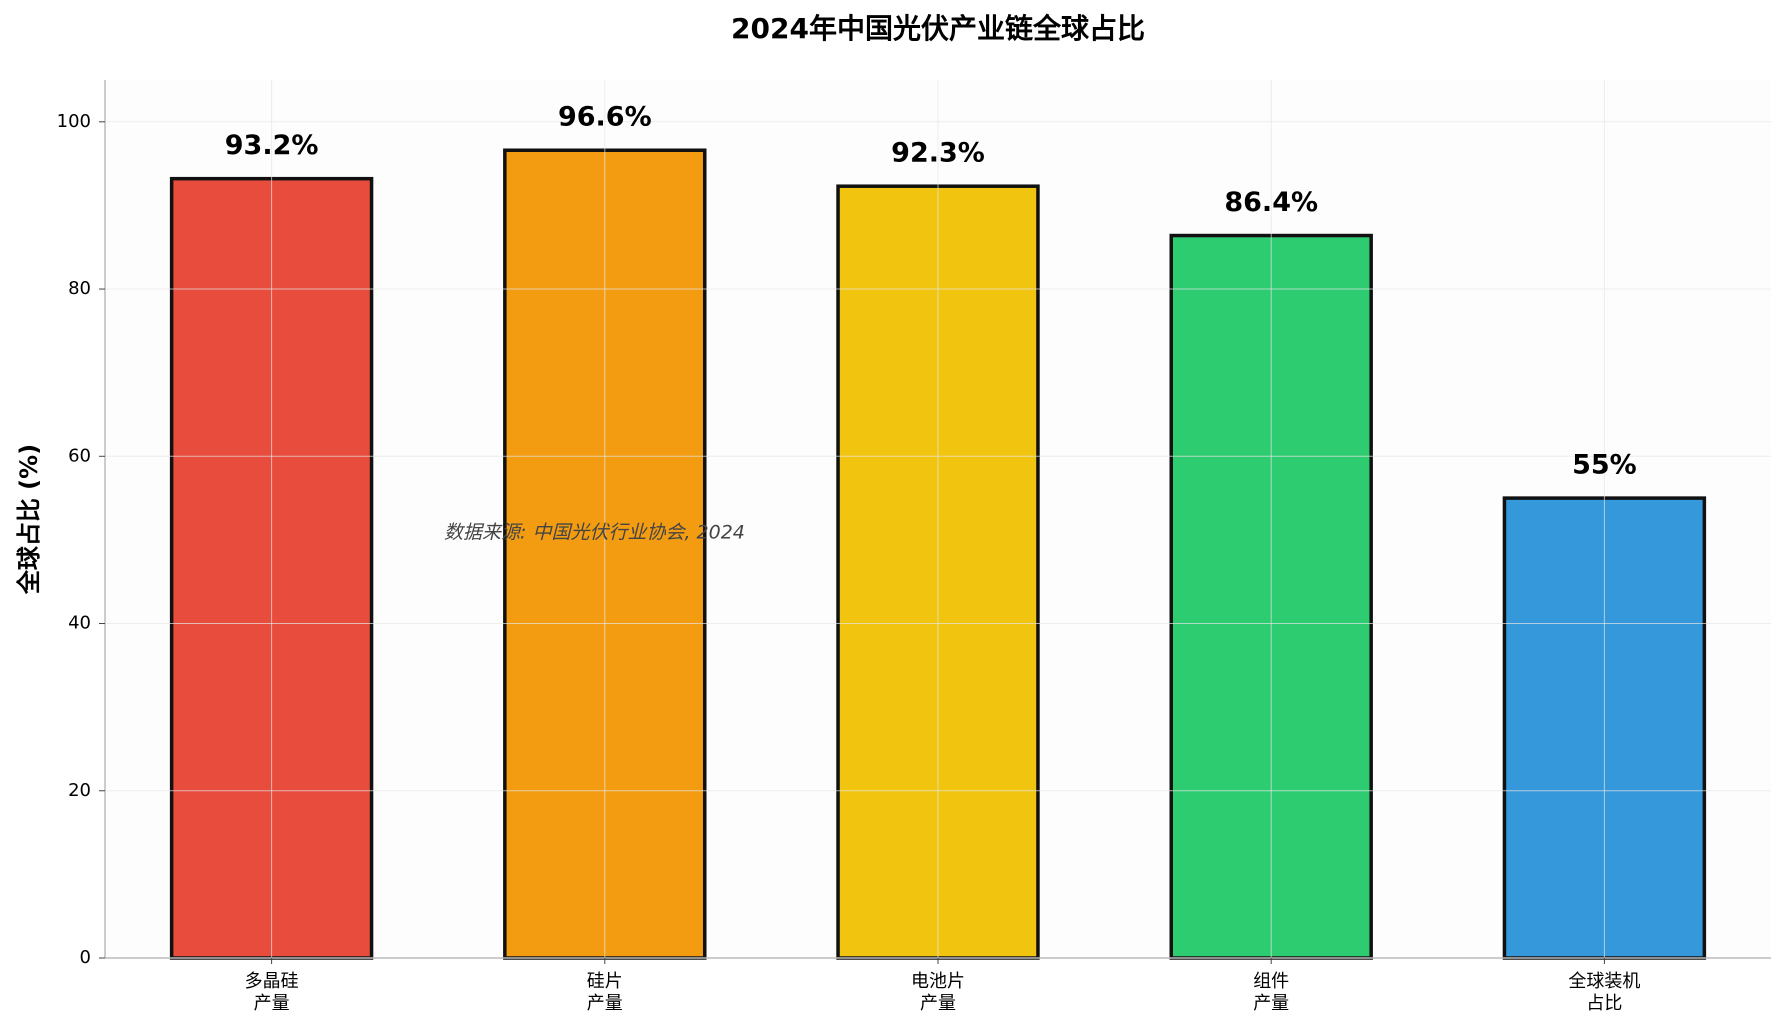 The height and width of the screenshot is (1028, 1780). What do you see at coordinates (1604, 1003) in the screenshot?
I see `x-tick-label: 占比` at bounding box center [1604, 1003].